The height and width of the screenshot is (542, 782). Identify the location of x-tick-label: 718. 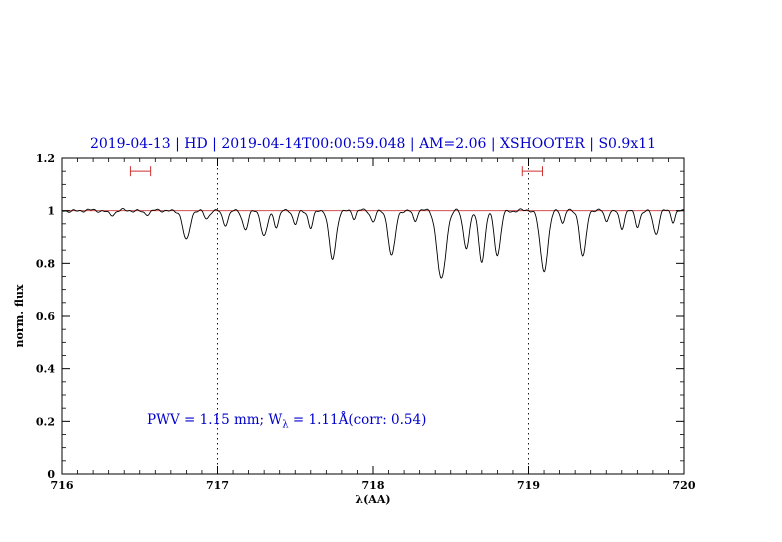
(373, 485).